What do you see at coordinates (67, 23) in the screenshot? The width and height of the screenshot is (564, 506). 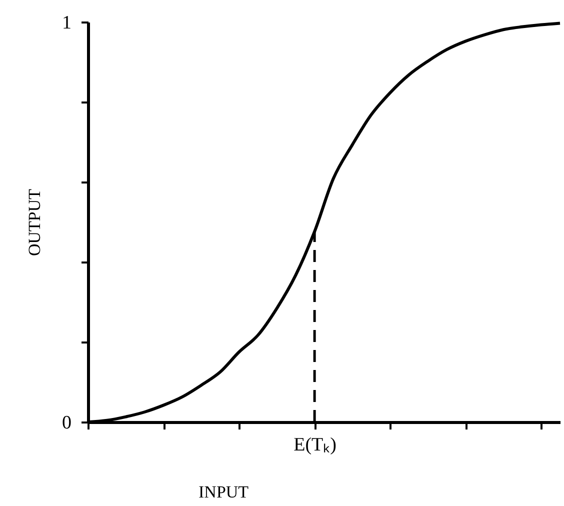 I see `y-tick-label: 1` at bounding box center [67, 23].